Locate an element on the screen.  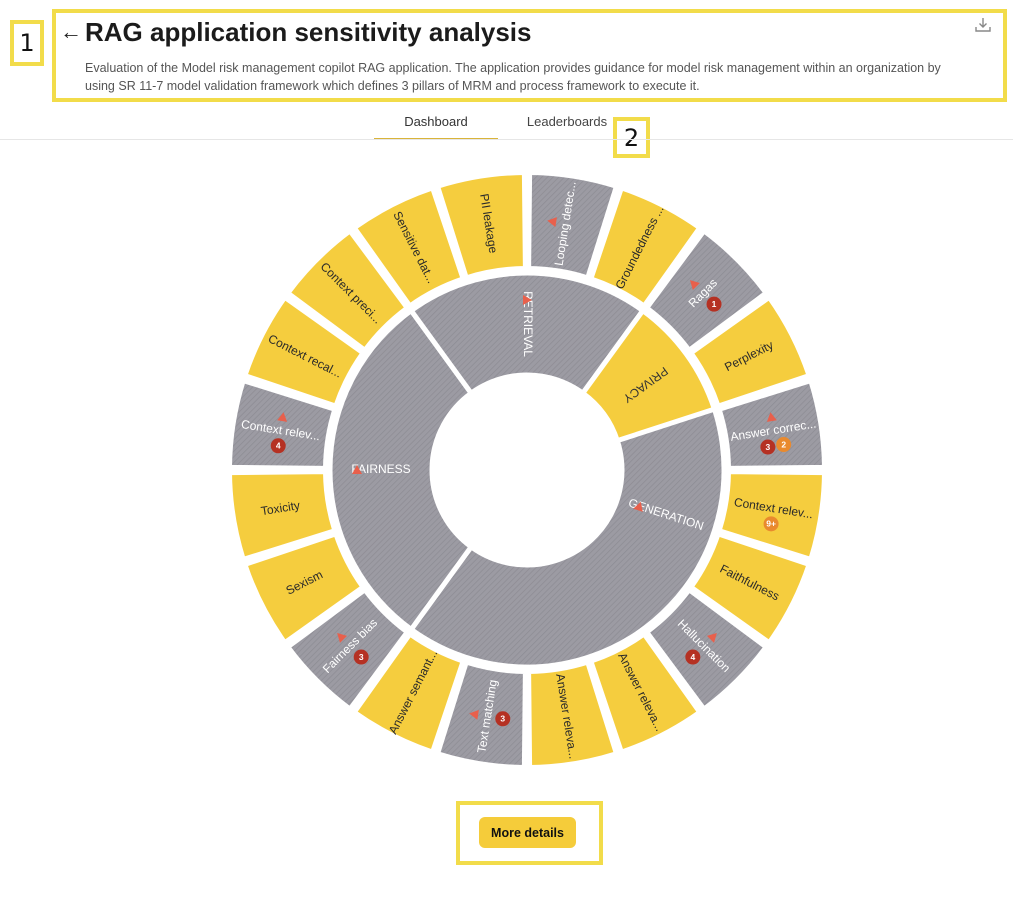
tab-divider is located at coordinates (506, 139).